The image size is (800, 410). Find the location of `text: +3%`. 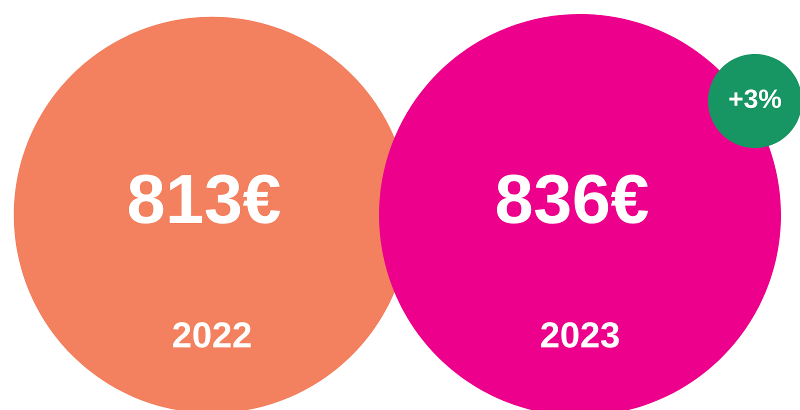

text: +3% is located at coordinates (755, 98).